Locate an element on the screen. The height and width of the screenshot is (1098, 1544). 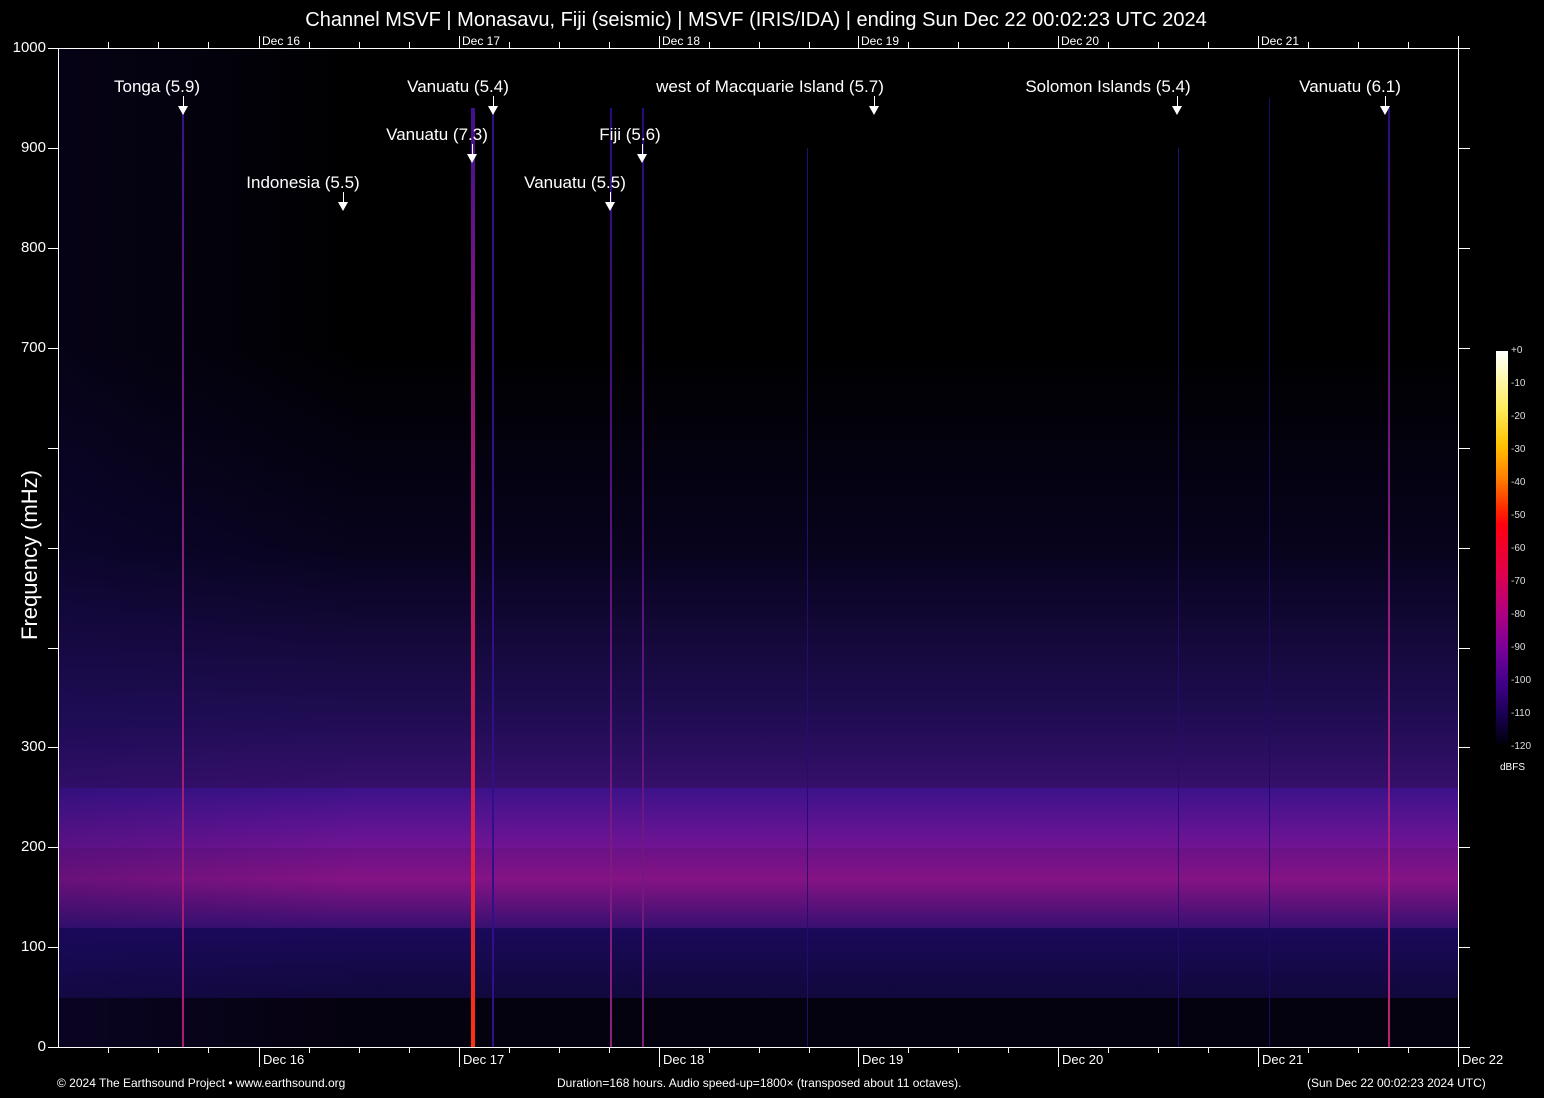
x-label-bottom-dec18: Dec 18 is located at coordinates (684, 1059).